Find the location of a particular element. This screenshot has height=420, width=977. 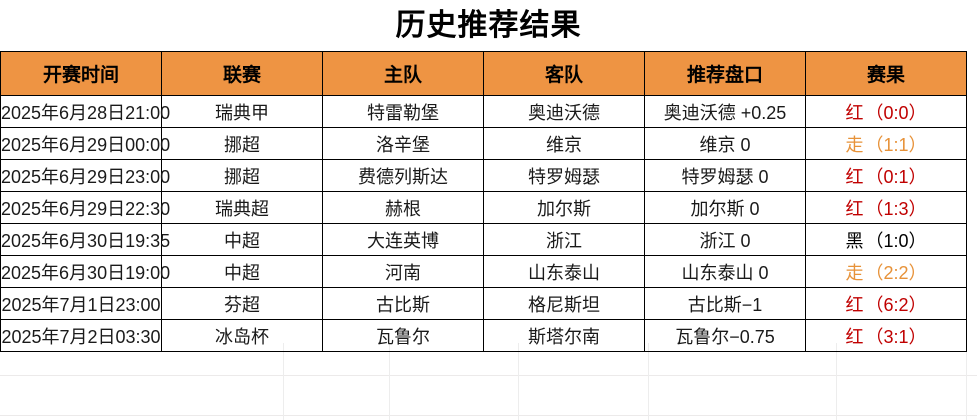

cell-result: 红（1:3） is located at coordinates (886, 207).